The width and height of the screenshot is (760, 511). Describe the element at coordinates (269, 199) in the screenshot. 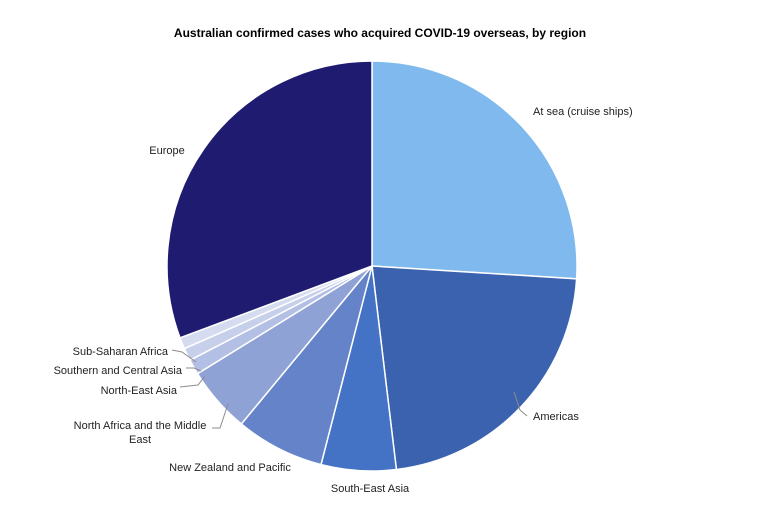

I see `pie-slice-europe` at that location.